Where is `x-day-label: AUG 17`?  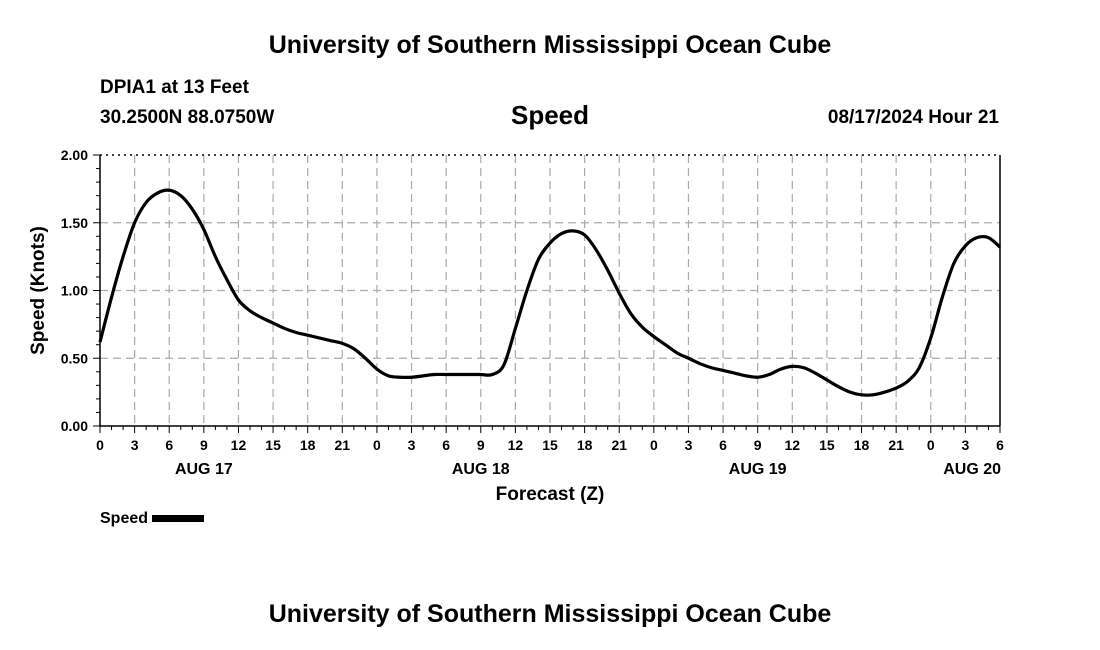
x-day-label: AUG 17 is located at coordinates (204, 469).